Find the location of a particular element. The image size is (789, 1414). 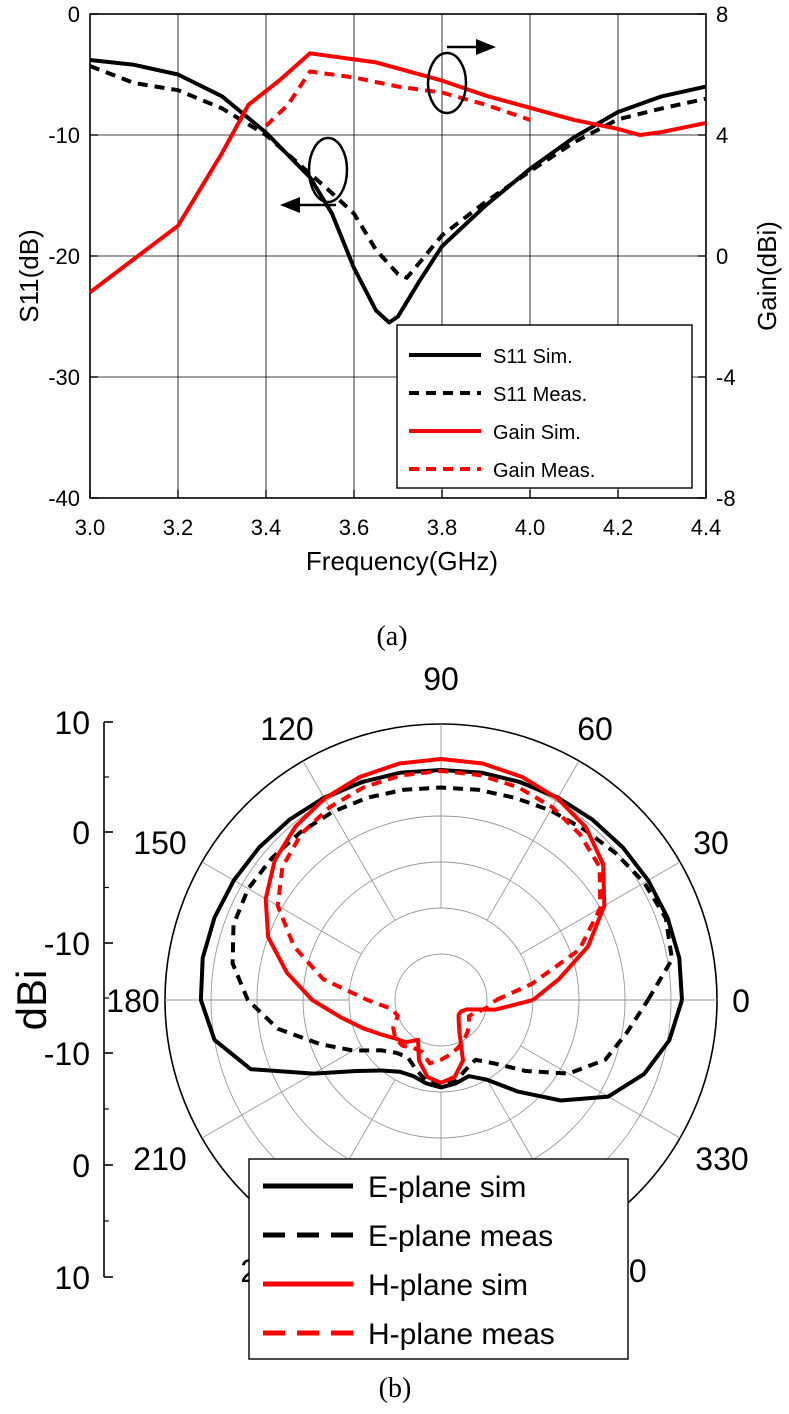

x-tick-label: 3.2 is located at coordinates (178, 527).